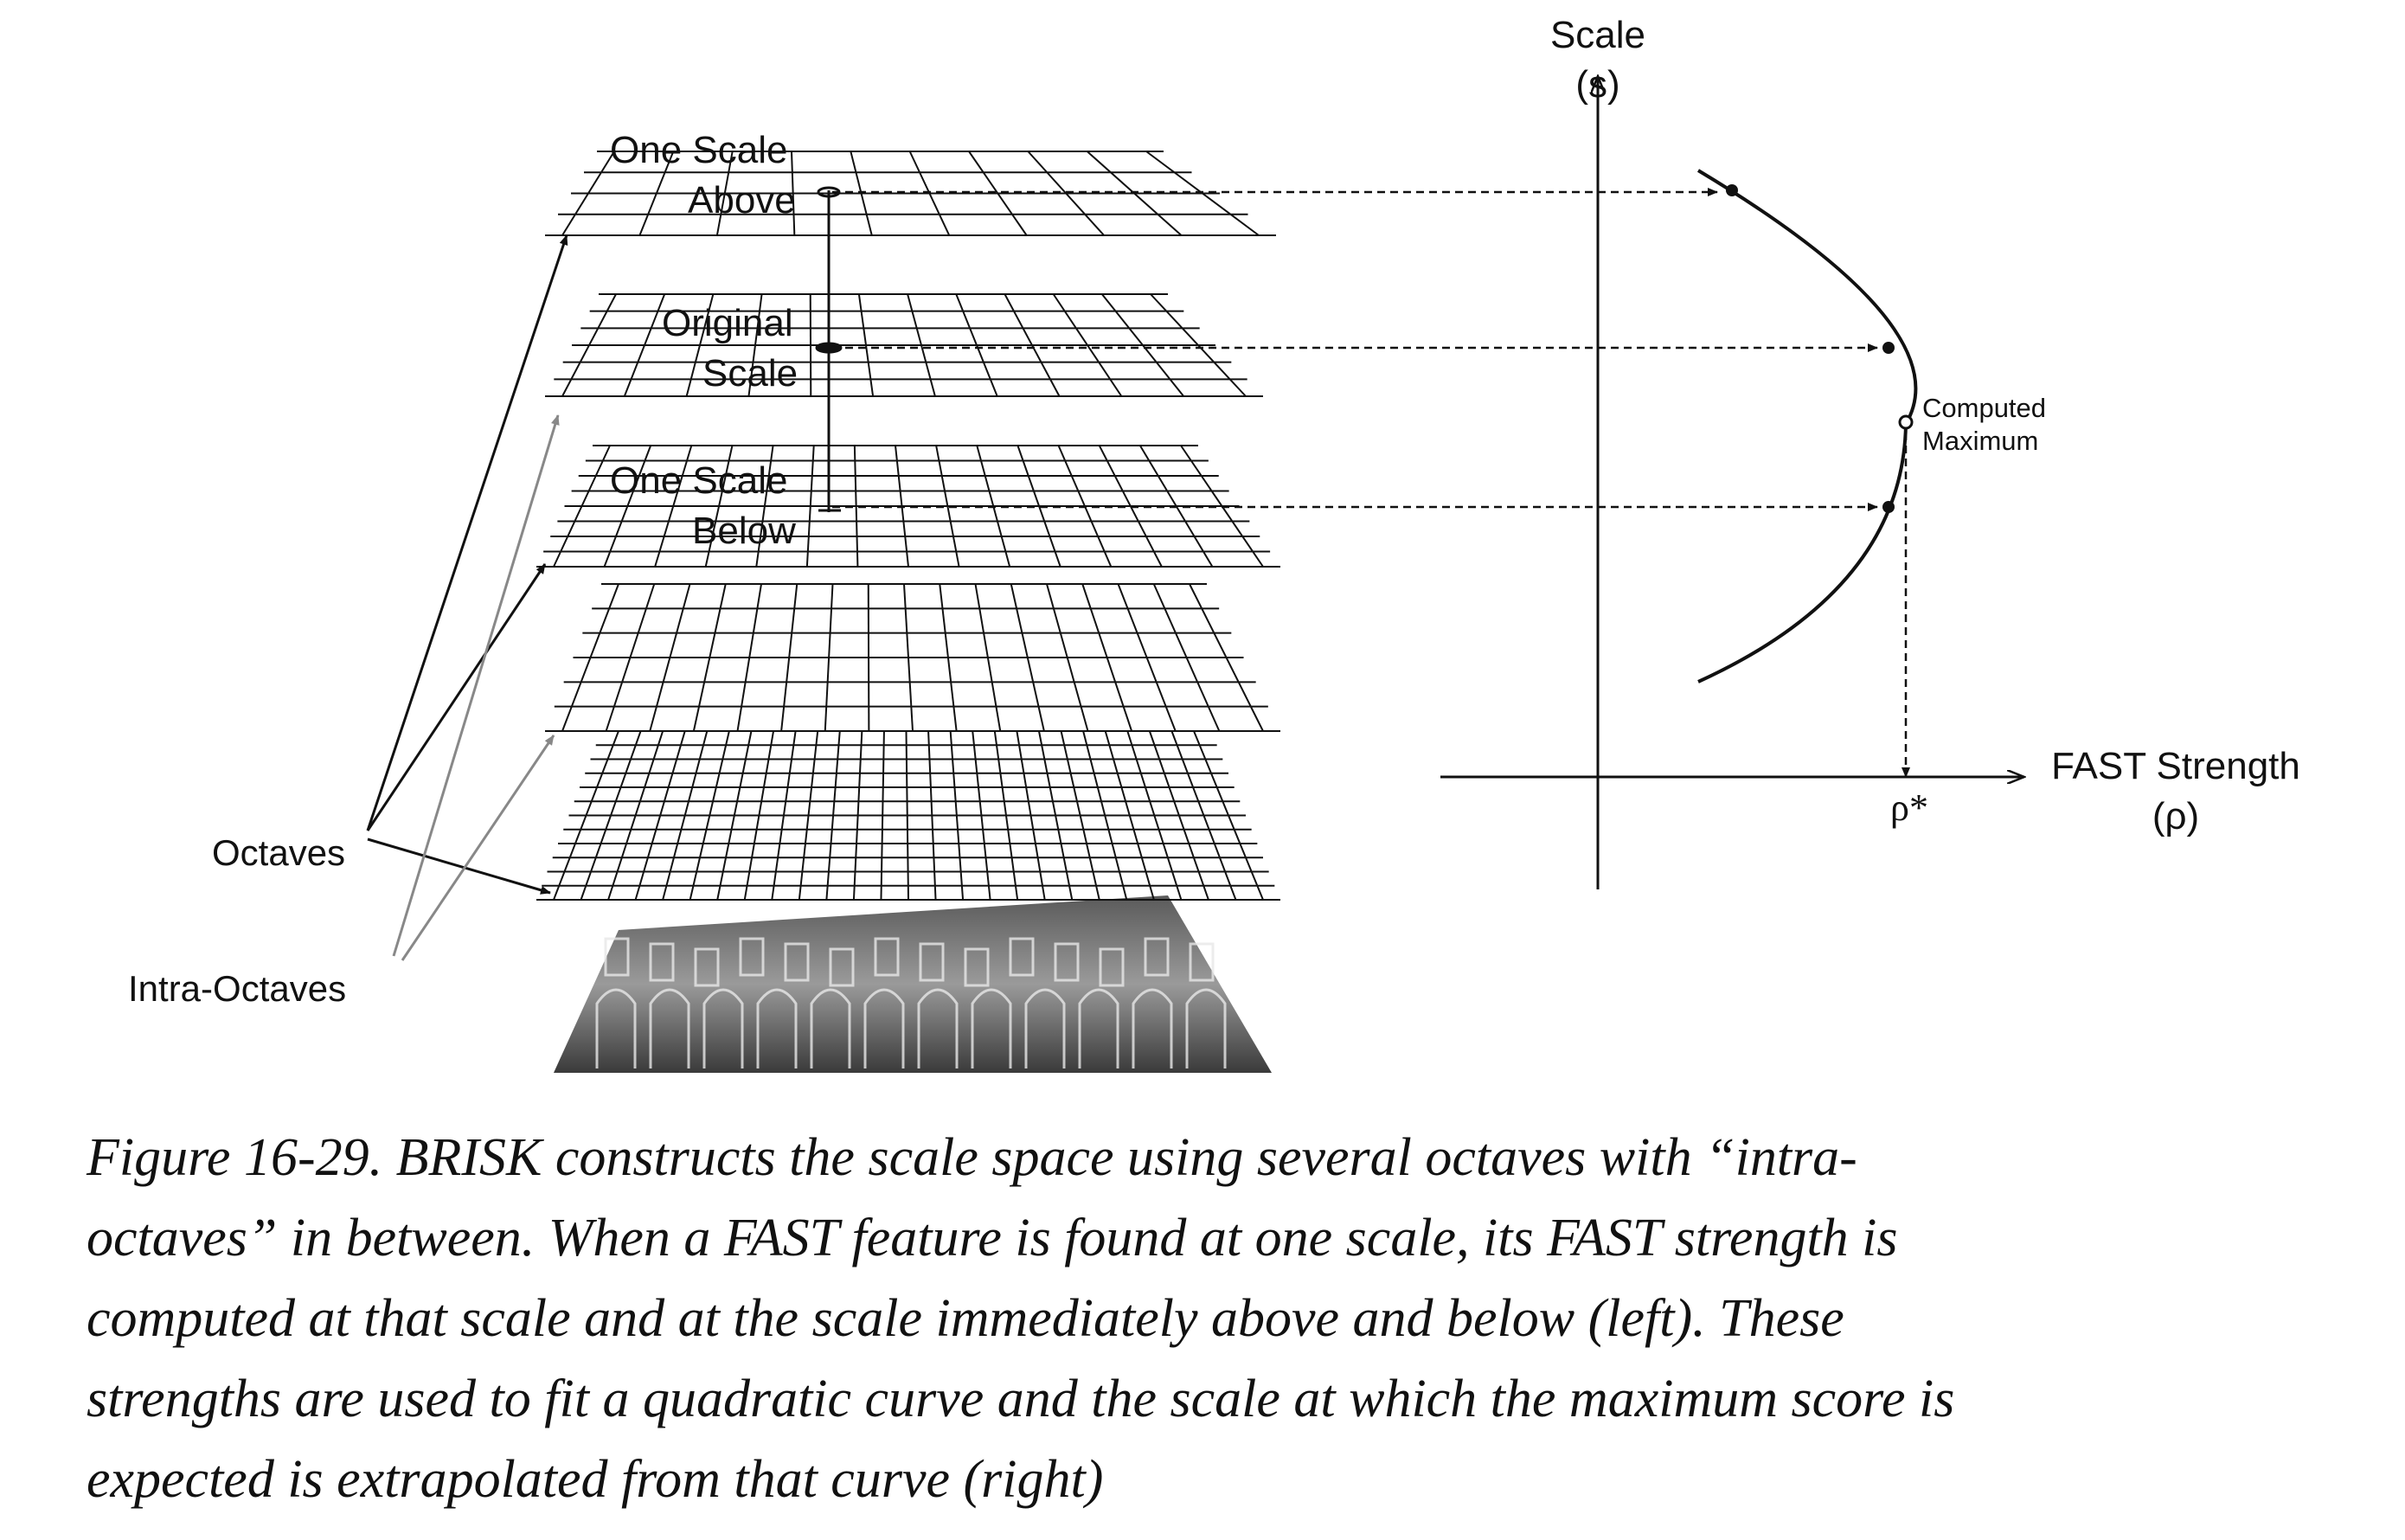  I want to click on svg-text: Original, so click(727, 323).